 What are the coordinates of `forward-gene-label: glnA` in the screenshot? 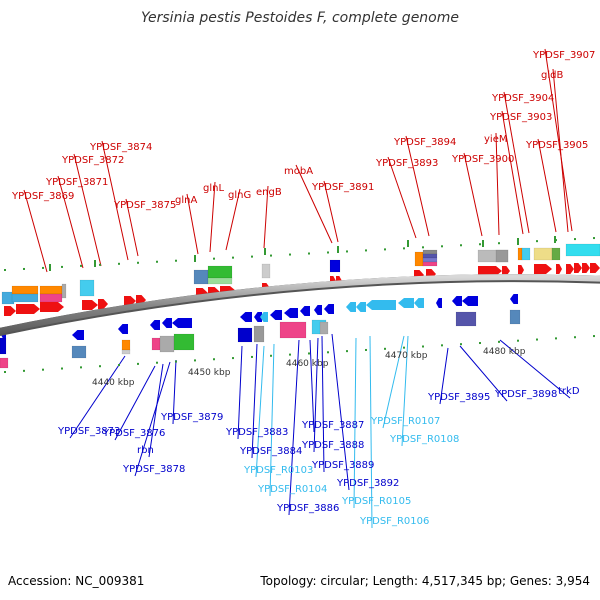 It's located at (186, 200).